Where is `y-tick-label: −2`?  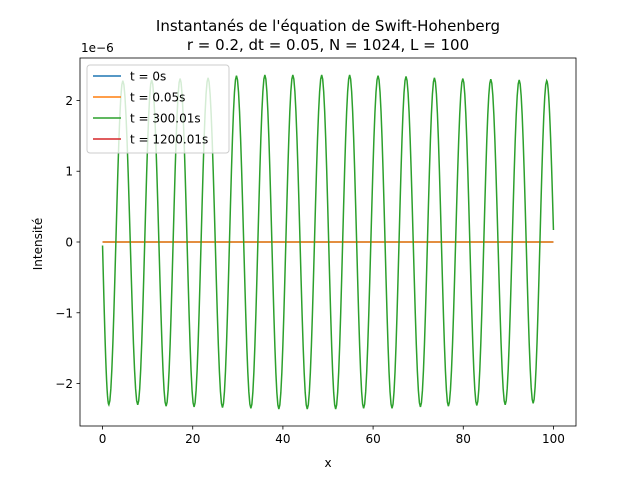 y-tick-label: −2 is located at coordinates (64, 384).